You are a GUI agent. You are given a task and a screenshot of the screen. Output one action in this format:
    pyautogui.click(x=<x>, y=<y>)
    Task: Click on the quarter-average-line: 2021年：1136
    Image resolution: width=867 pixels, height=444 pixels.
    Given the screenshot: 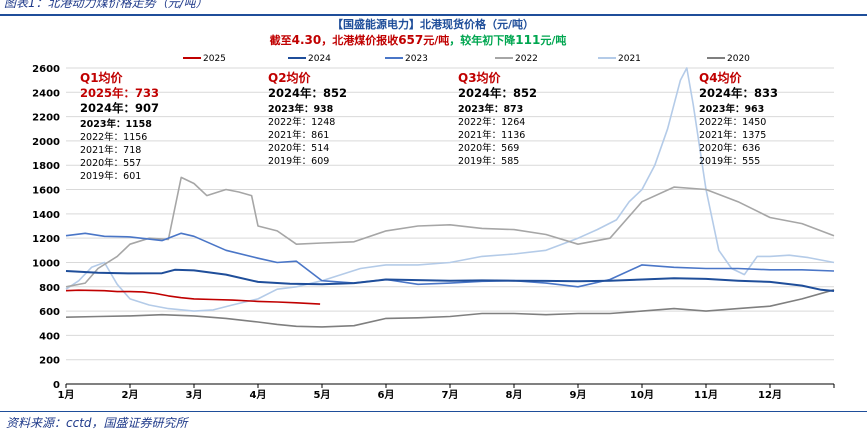 What is the action you would take?
    pyautogui.click(x=491, y=135)
    